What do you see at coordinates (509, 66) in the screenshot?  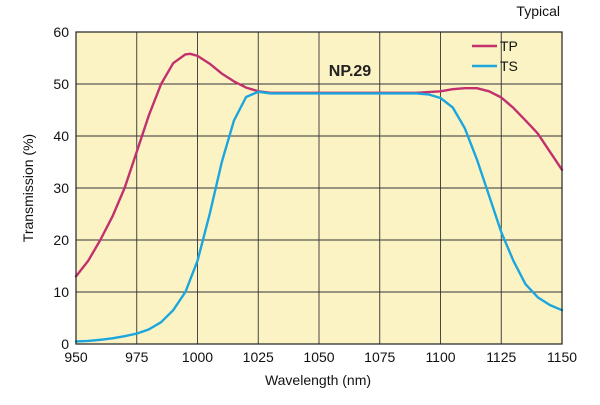 I see `legend-label-ts: TS` at bounding box center [509, 66].